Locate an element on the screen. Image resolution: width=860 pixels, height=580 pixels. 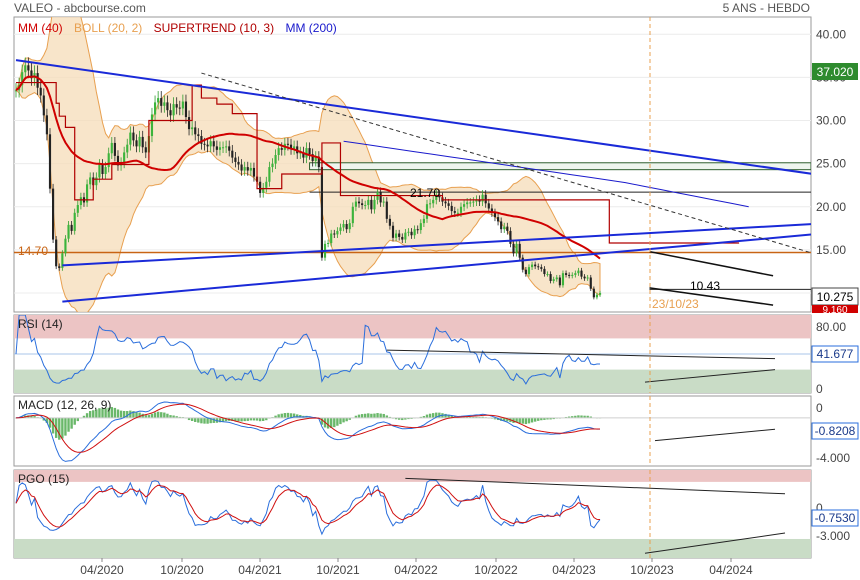
macd-trendlines is located at coordinates (715, 435).